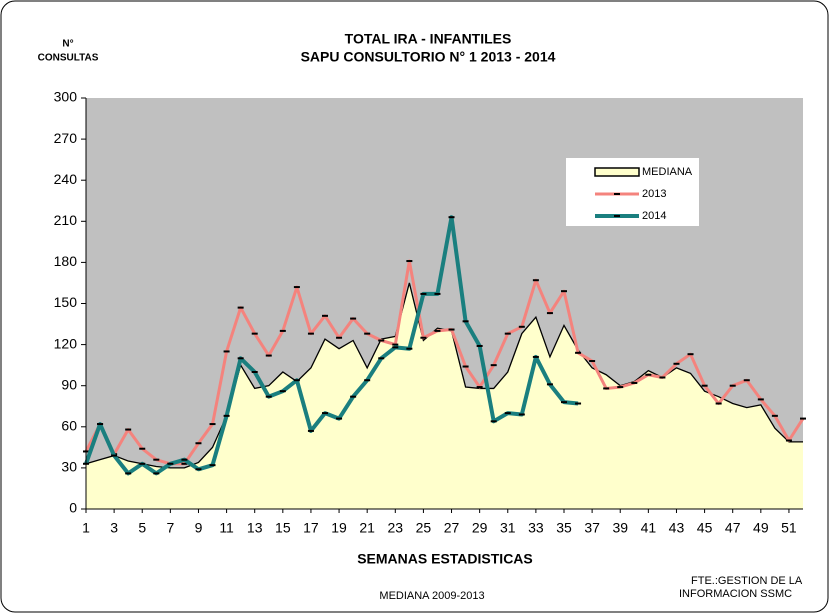 The width and height of the screenshot is (829, 613). Describe the element at coordinates (617, 194) in the screenshot. I see `legend-marker` at that location.